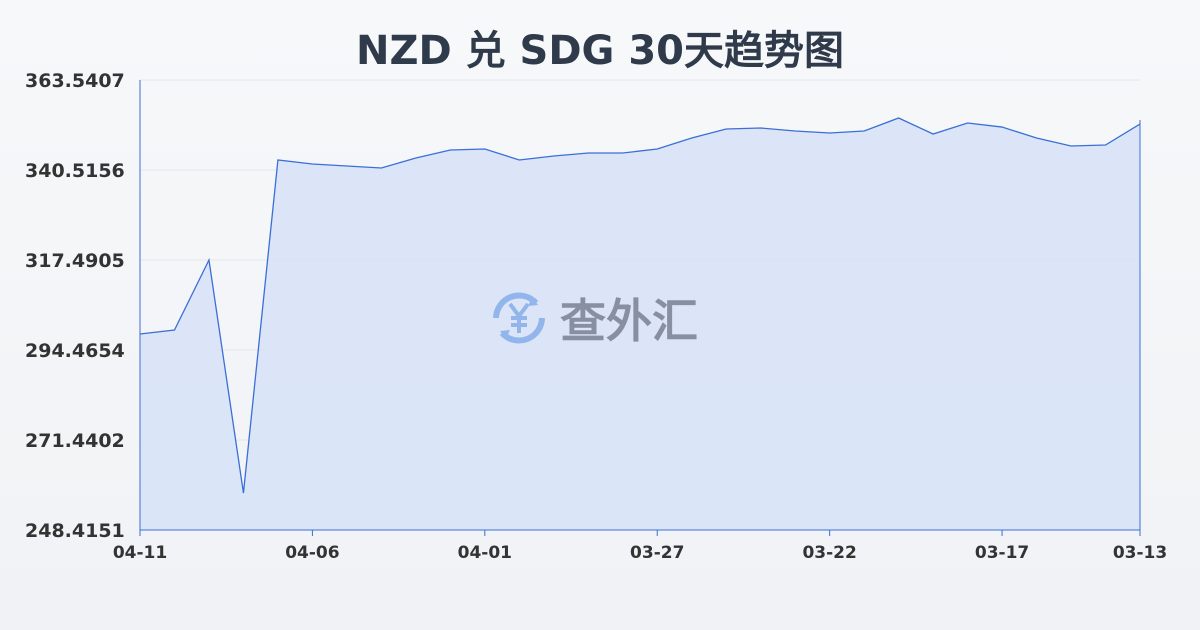 The height and width of the screenshot is (630, 1200). Describe the element at coordinates (629, 321) in the screenshot. I see `watermark-text: 查外汇` at that location.